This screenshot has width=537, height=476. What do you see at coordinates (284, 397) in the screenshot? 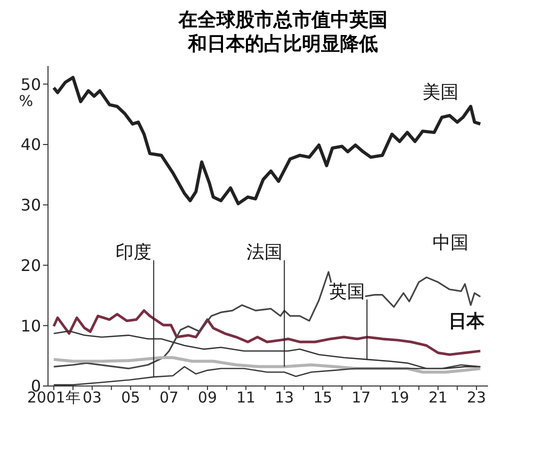
I see `x-tick-label: 13` at bounding box center [284, 397].